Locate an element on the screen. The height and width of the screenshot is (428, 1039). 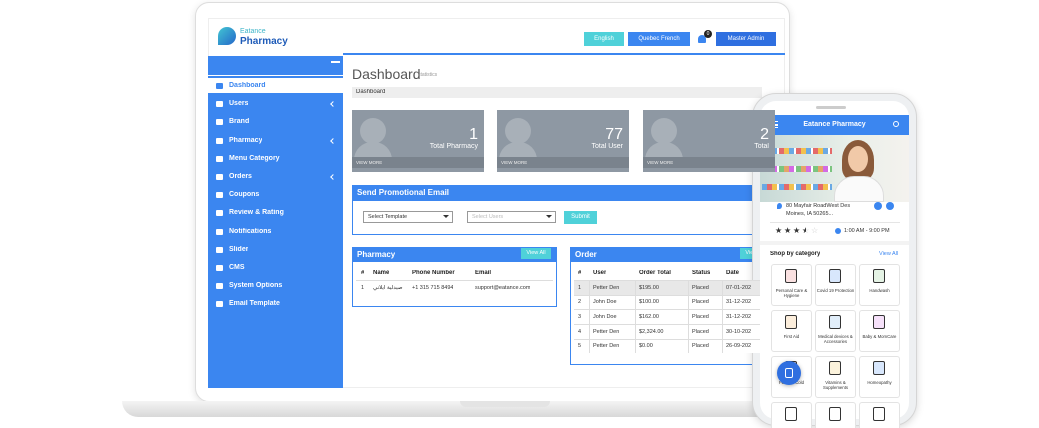
sidebar-item: System Options is located at coordinates (256, 286).